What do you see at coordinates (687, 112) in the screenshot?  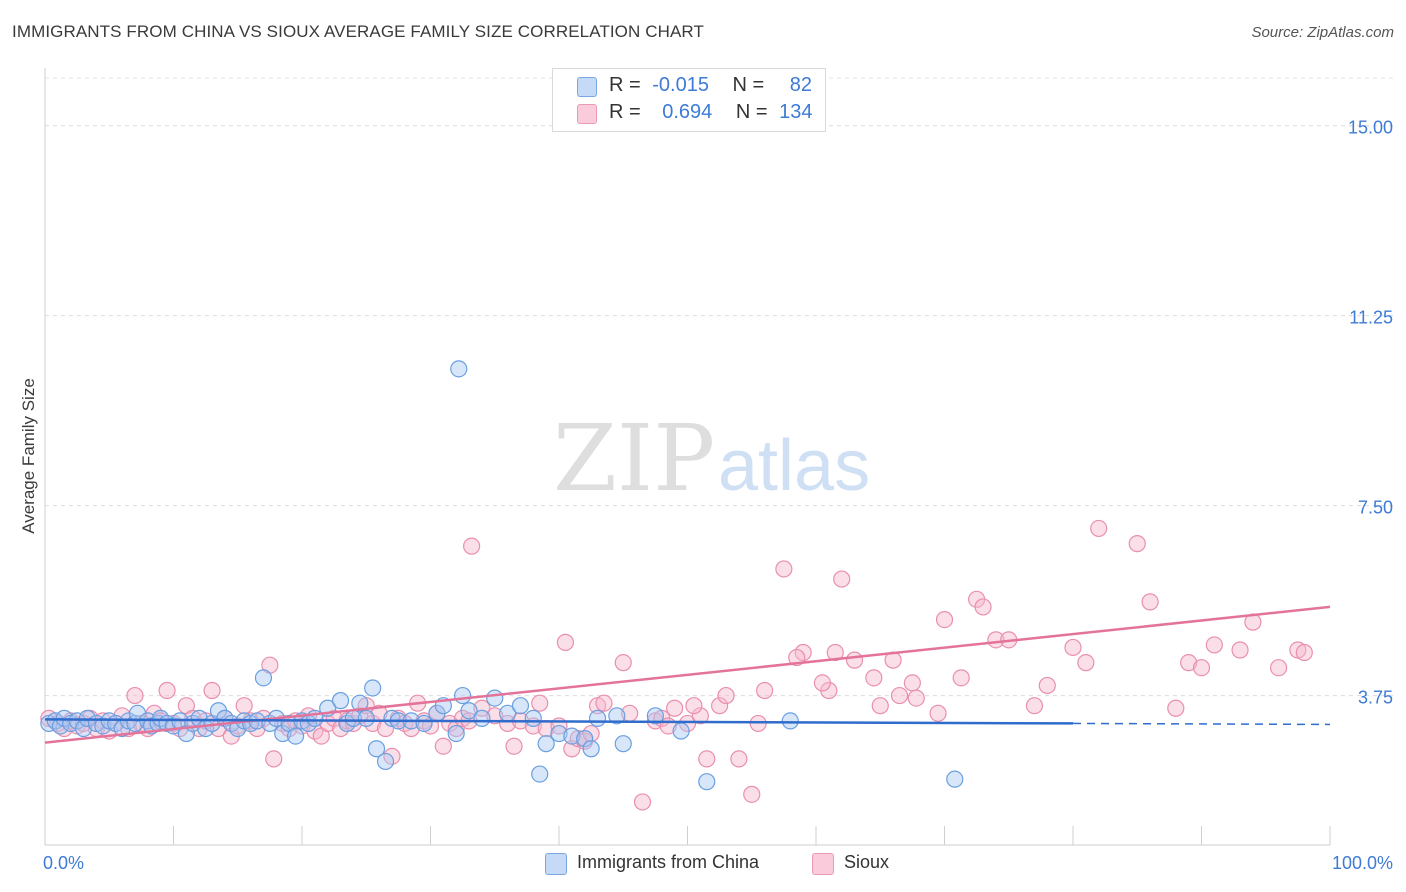 I see `legend-r-value: 0.694` at bounding box center [687, 112].